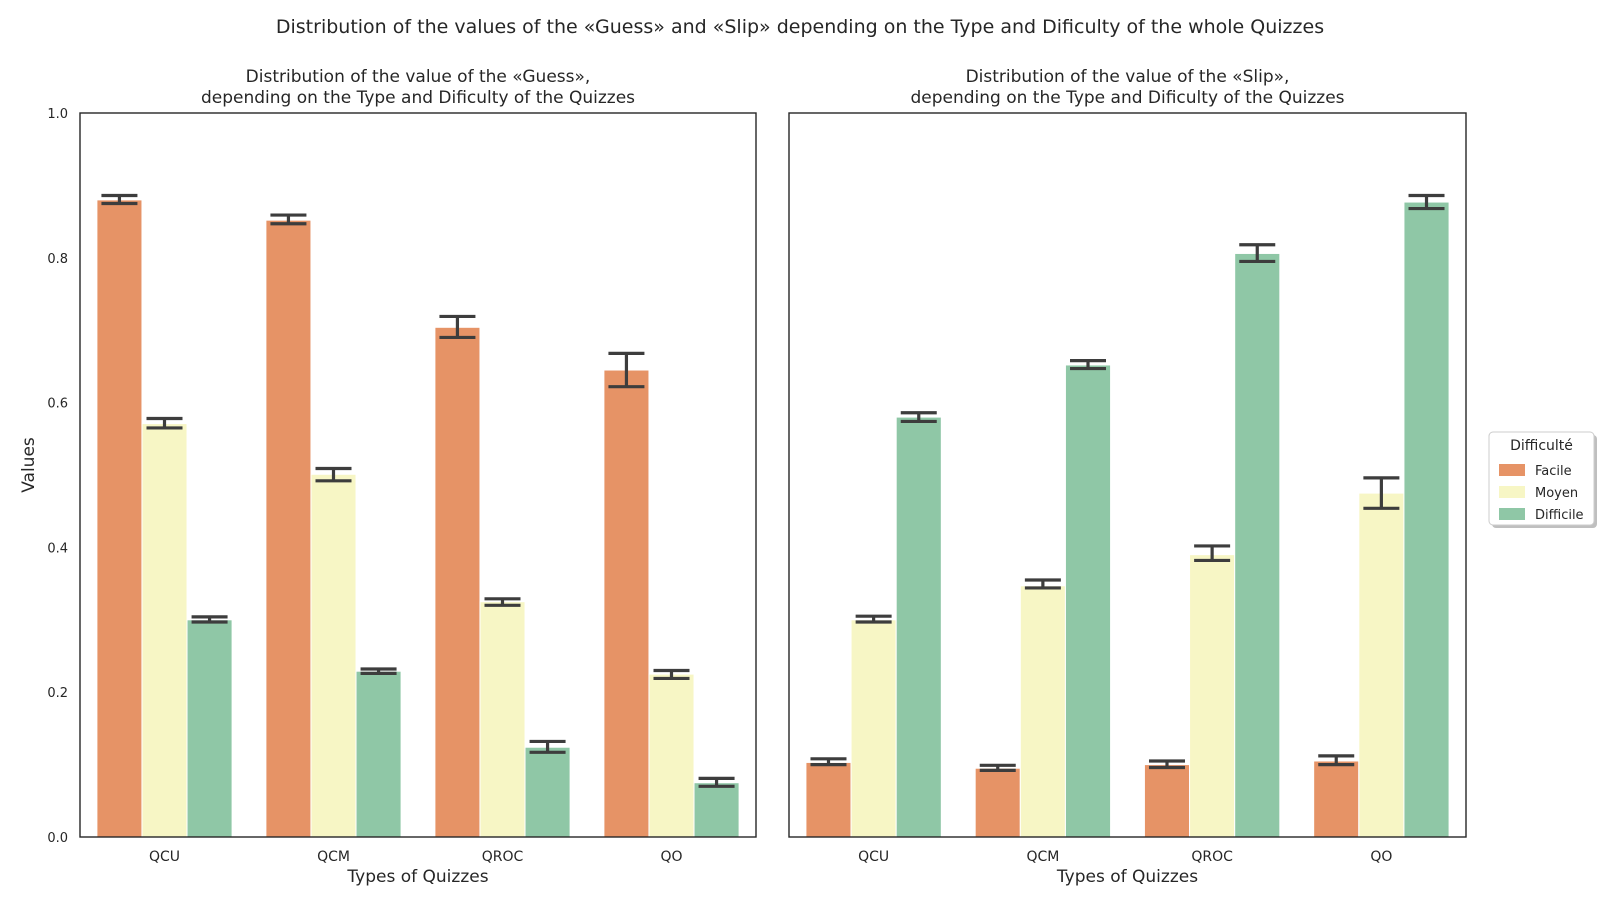 This screenshot has height=900, width=1600. Describe the element at coordinates (1556, 493) in the screenshot. I see `legend-entry-label: Moyen` at that location.